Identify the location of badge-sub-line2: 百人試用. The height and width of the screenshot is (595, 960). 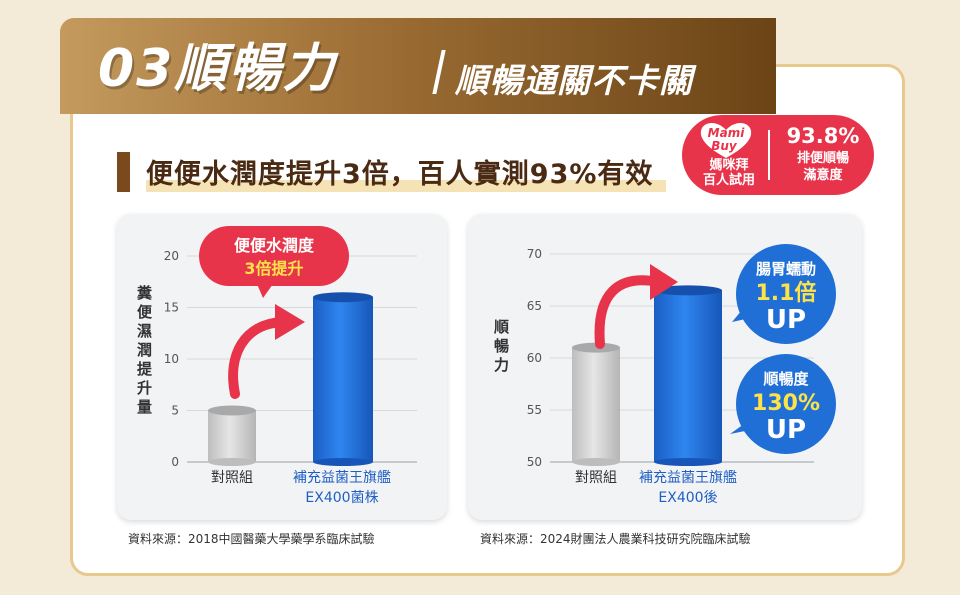
(728, 180).